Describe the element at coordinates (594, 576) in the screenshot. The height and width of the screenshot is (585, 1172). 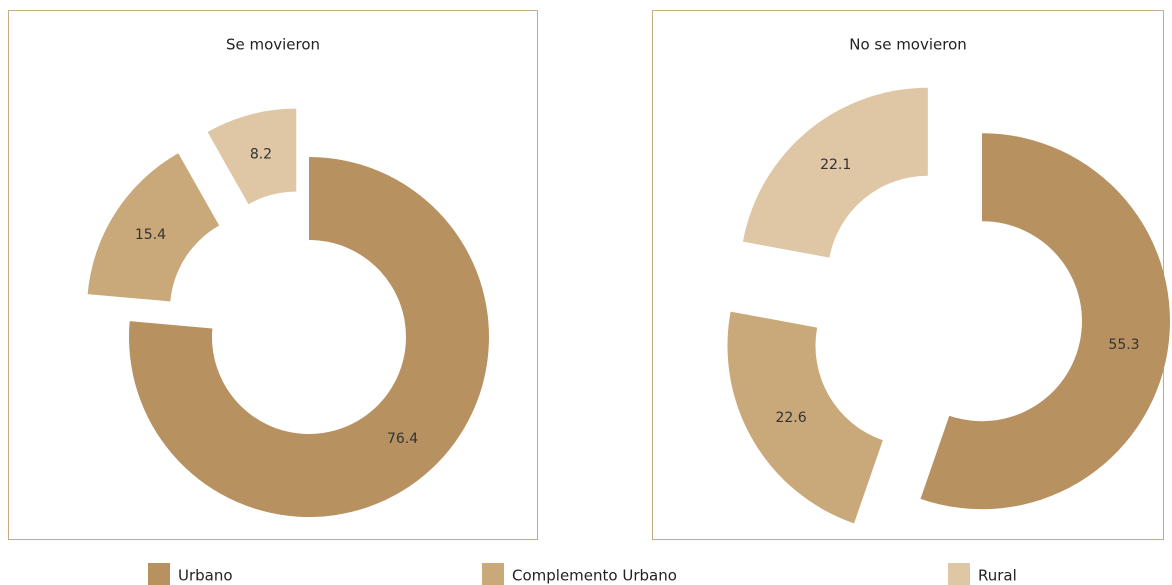
I see `legend-label: Complemento Urbano` at that location.